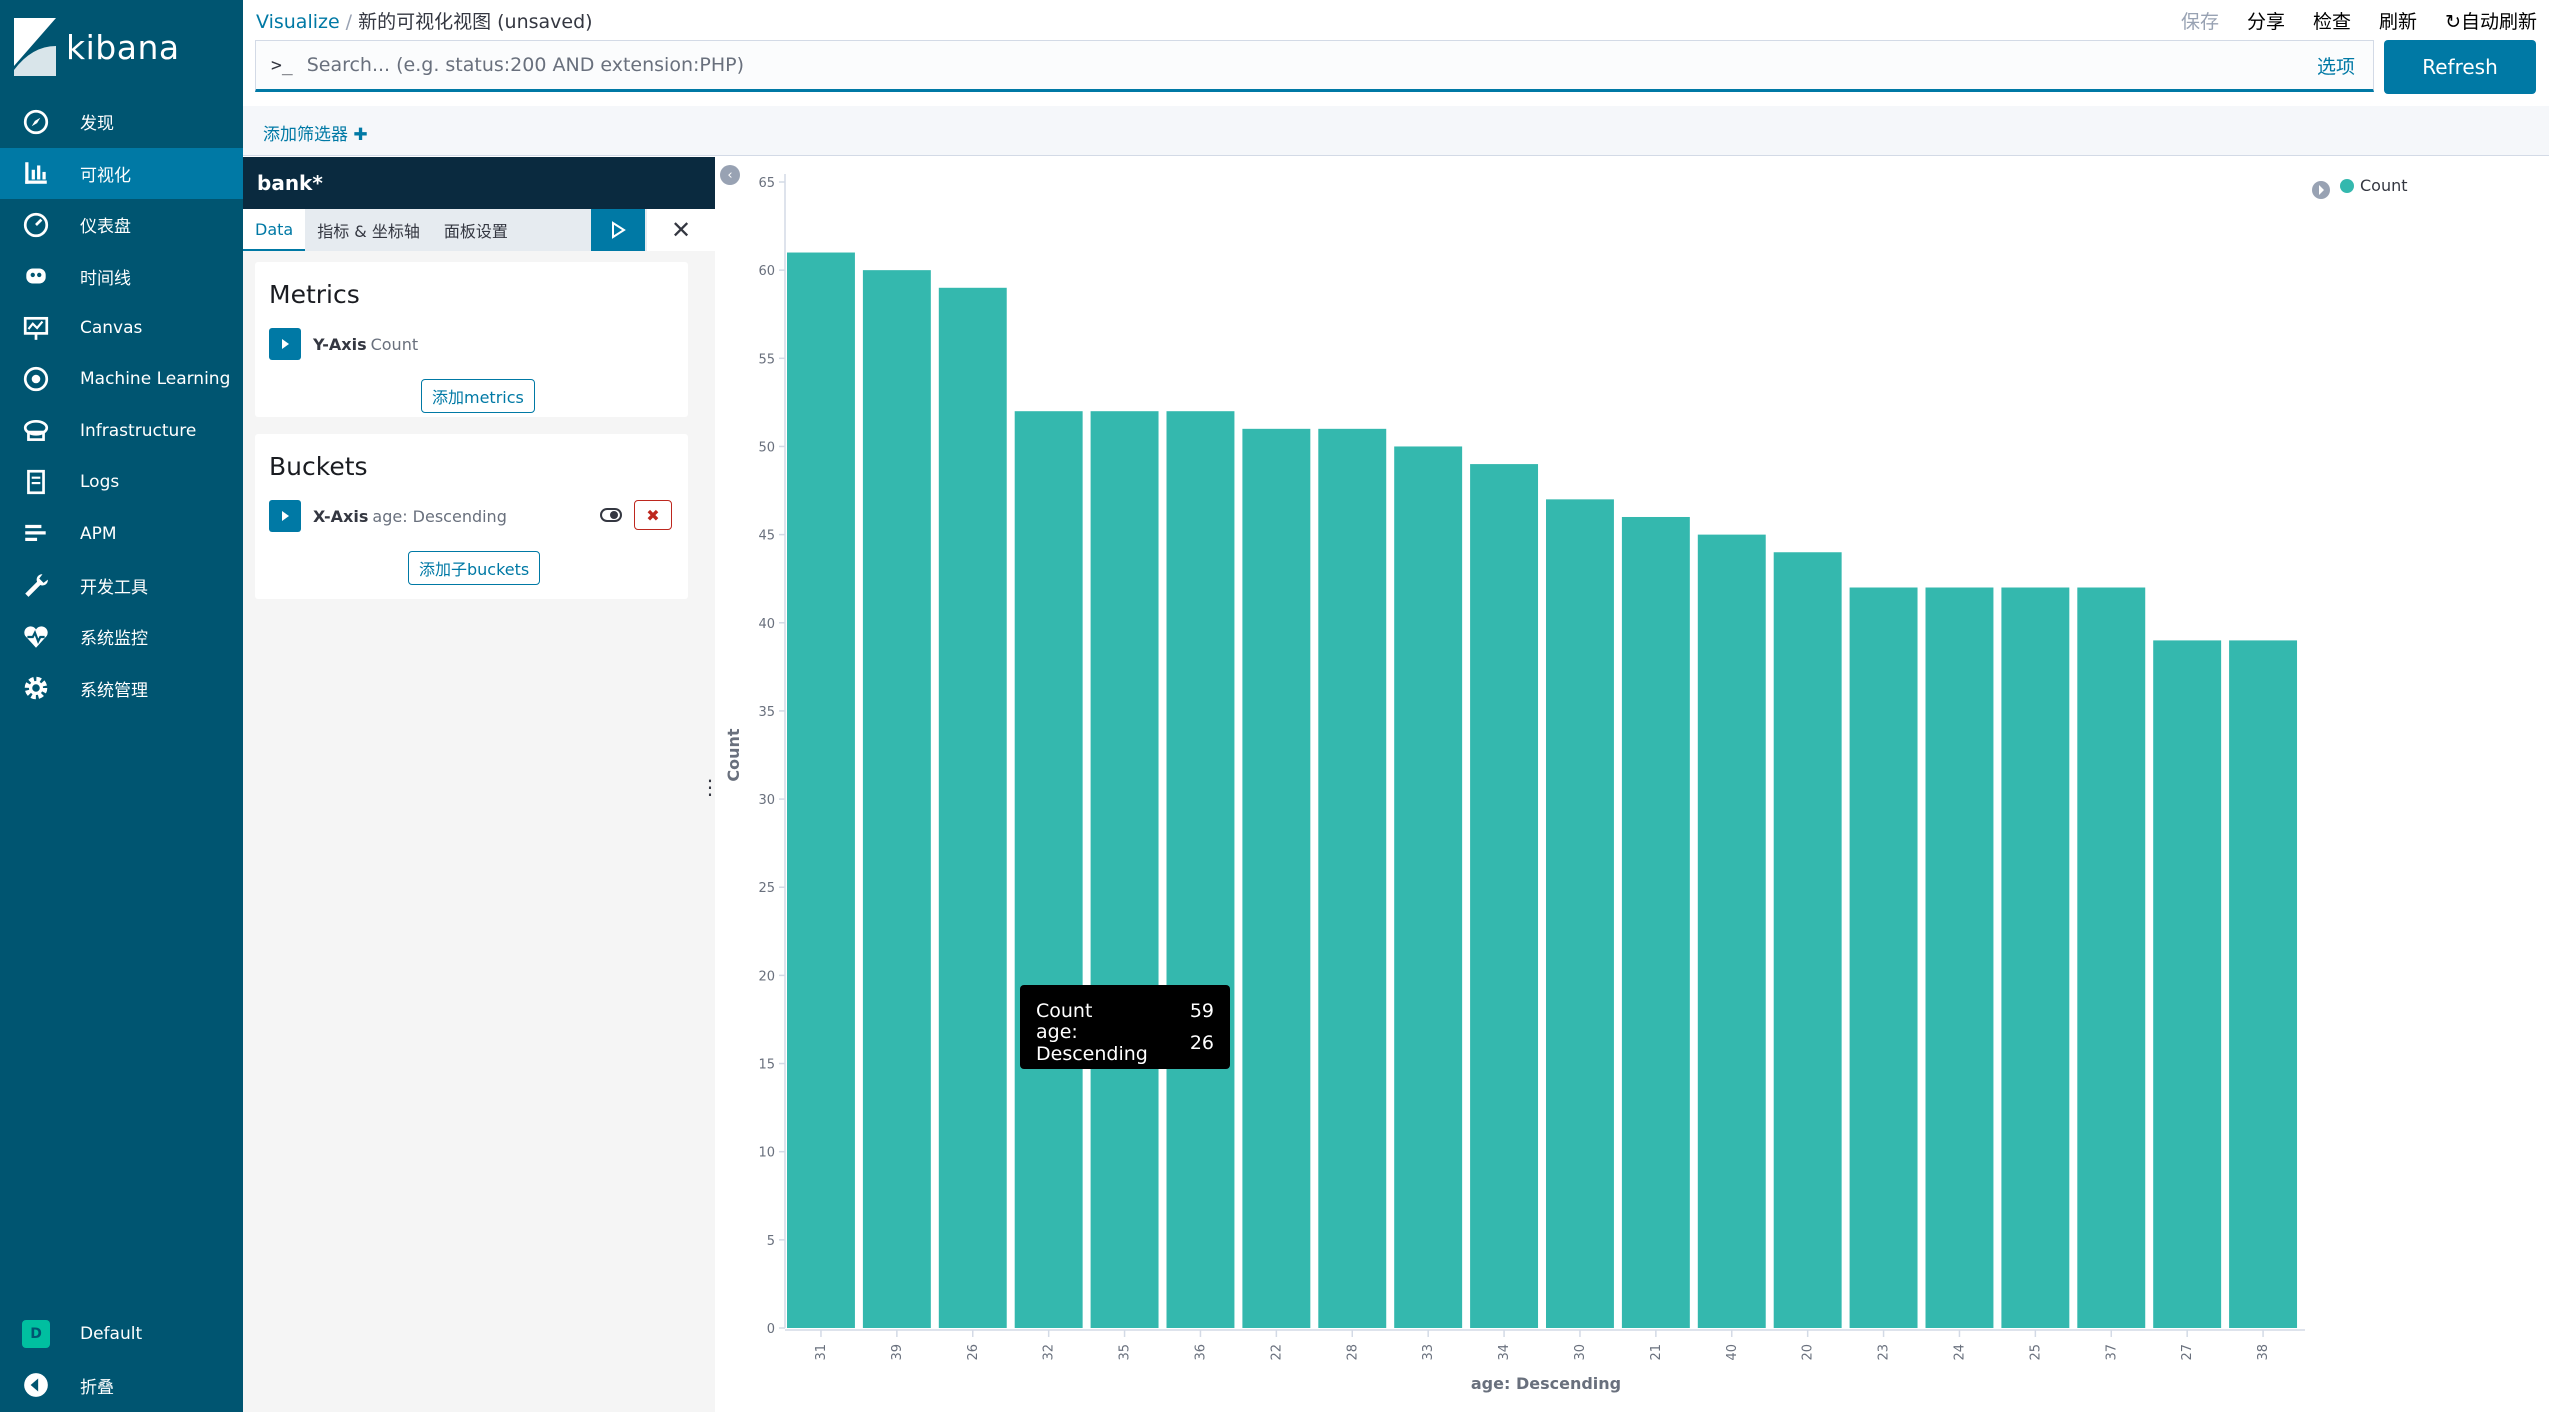 This screenshot has height=1412, width=2549. I want to click on kibana-logo: kibana, so click(97, 47).